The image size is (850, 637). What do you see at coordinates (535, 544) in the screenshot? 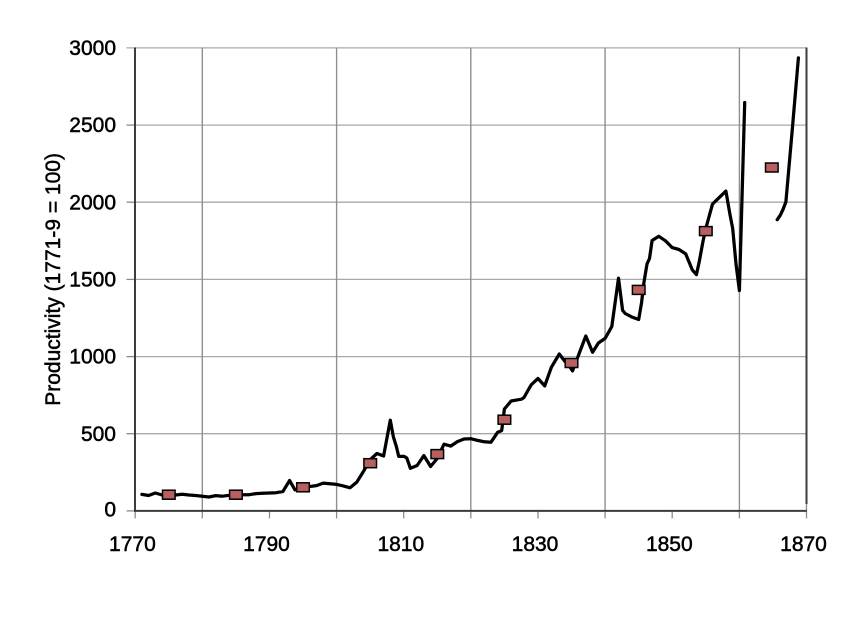
I see `svg-text: 1830` at bounding box center [535, 544].